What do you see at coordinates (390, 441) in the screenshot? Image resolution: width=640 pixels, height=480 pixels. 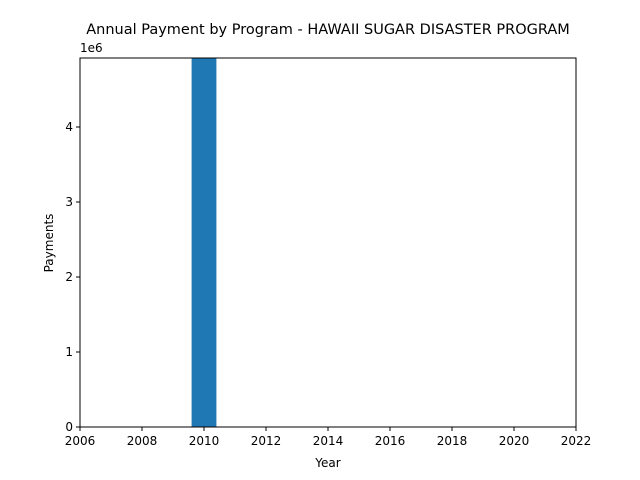 I see `x-tick-label: 2016` at bounding box center [390, 441].